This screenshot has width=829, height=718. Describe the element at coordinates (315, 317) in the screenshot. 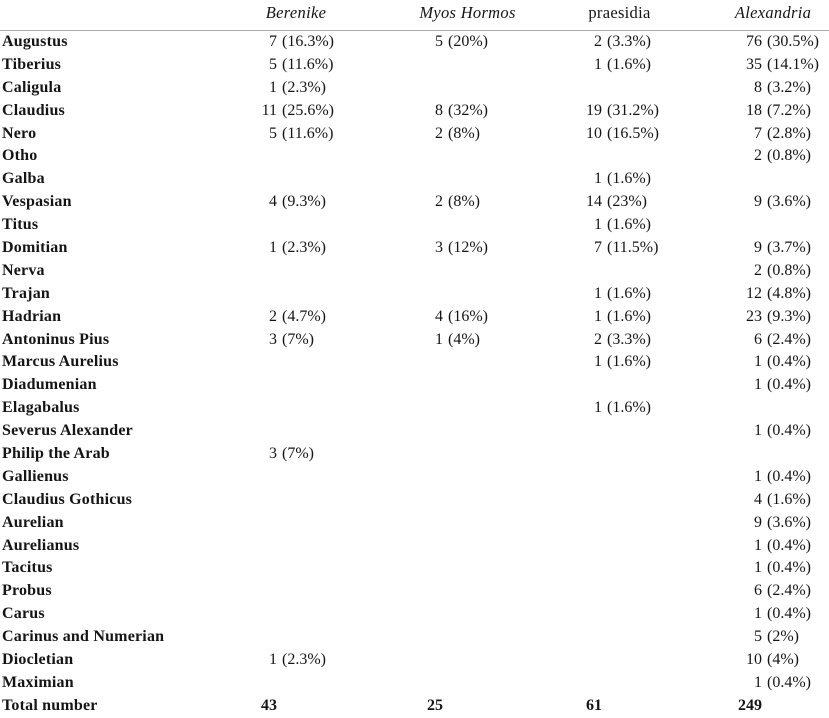

I see `data-cell: 2 (4.7%)` at that location.